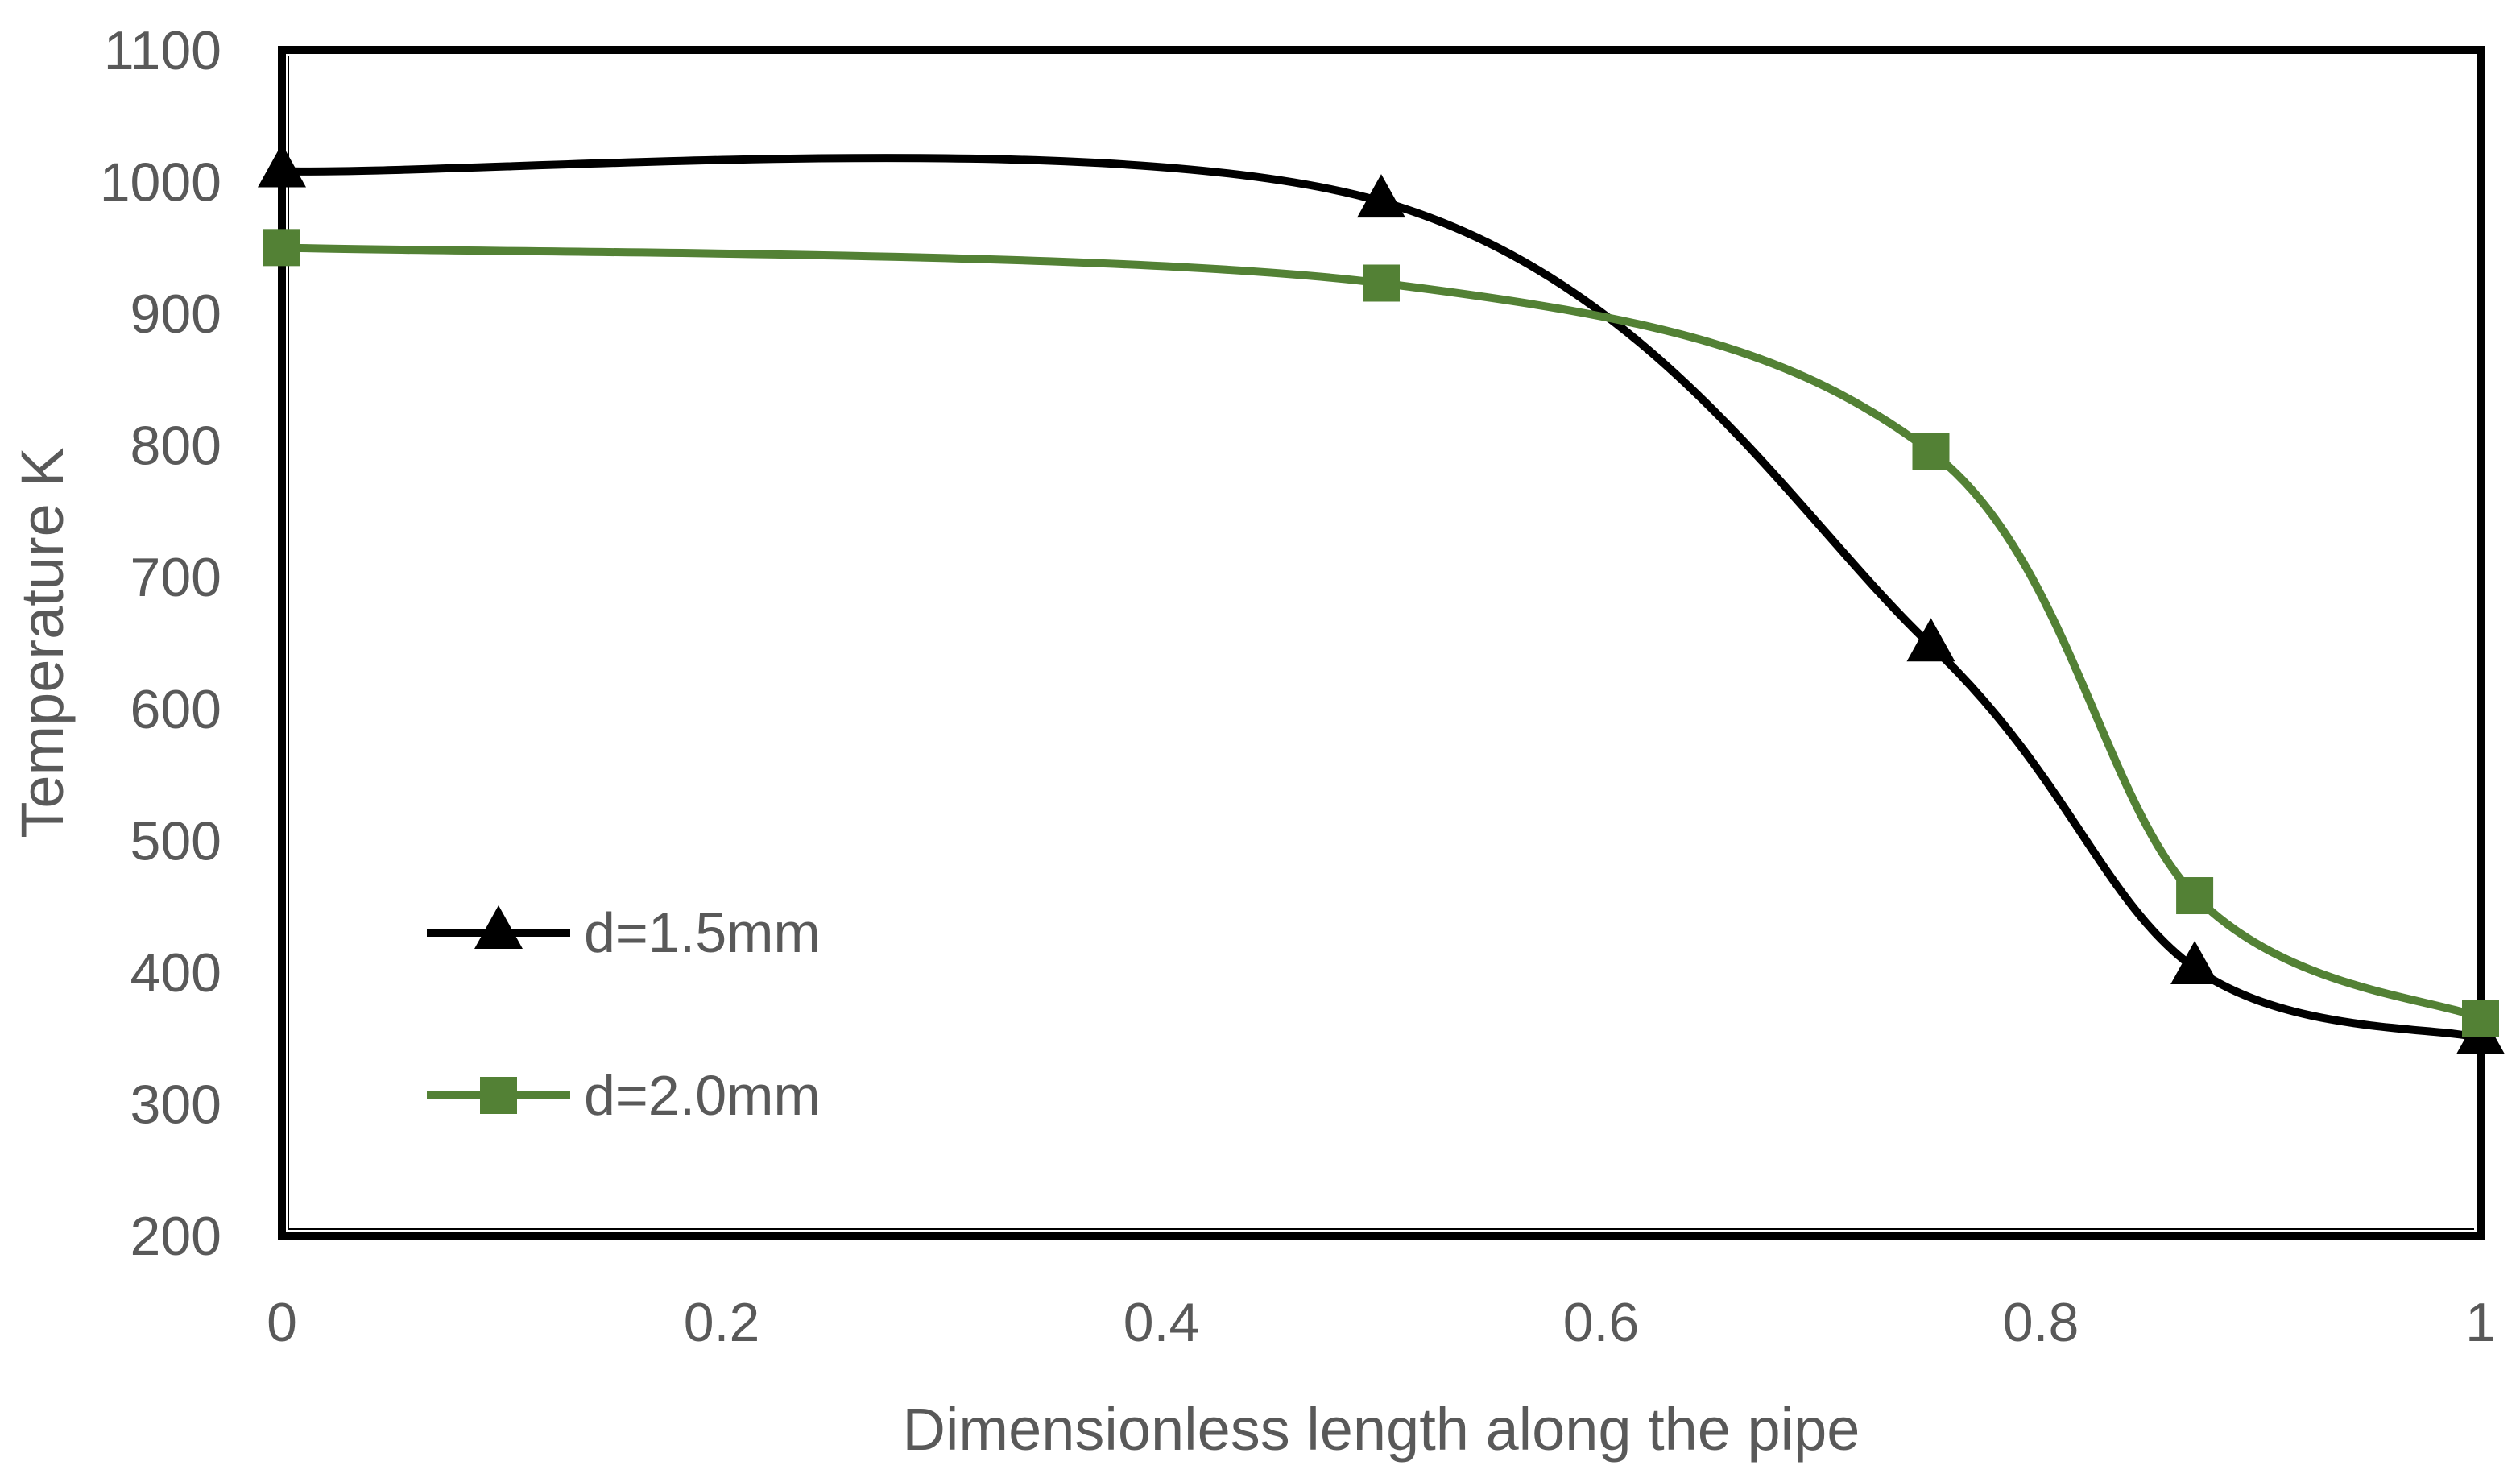  Describe the element at coordinates (42, 642) in the screenshot. I see `y-axis-title: Temperature K` at that location.